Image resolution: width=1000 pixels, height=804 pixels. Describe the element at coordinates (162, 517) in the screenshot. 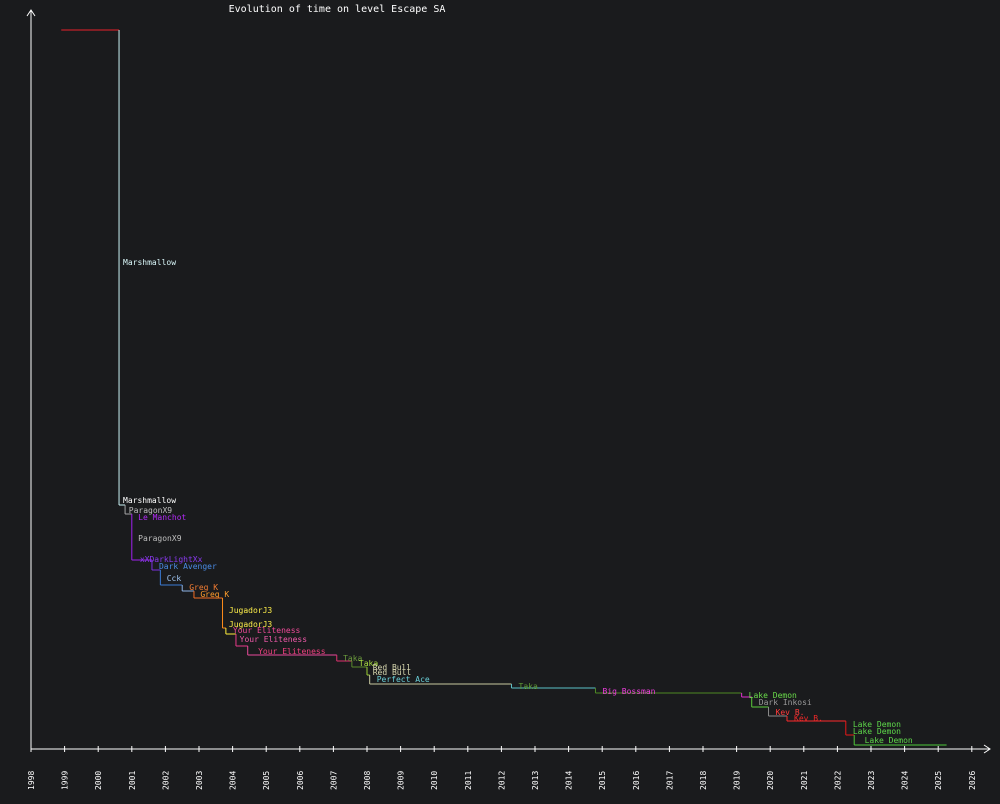

I see `record-holder-label: Le Manchot` at that location.